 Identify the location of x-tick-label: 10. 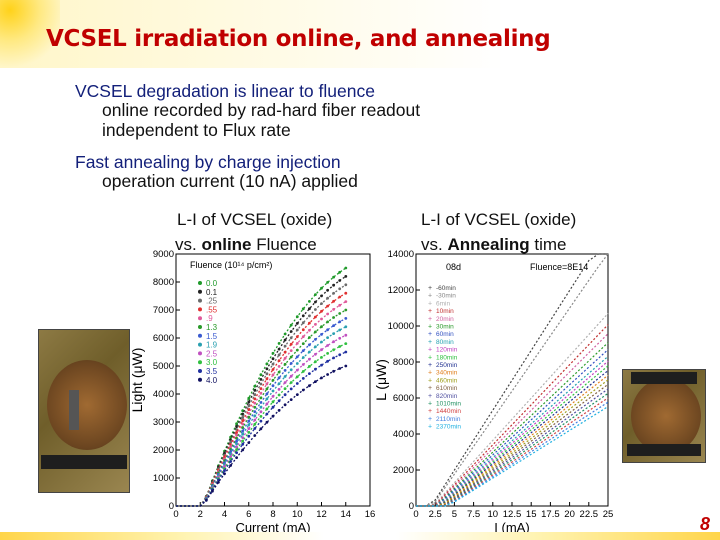
(493, 514).